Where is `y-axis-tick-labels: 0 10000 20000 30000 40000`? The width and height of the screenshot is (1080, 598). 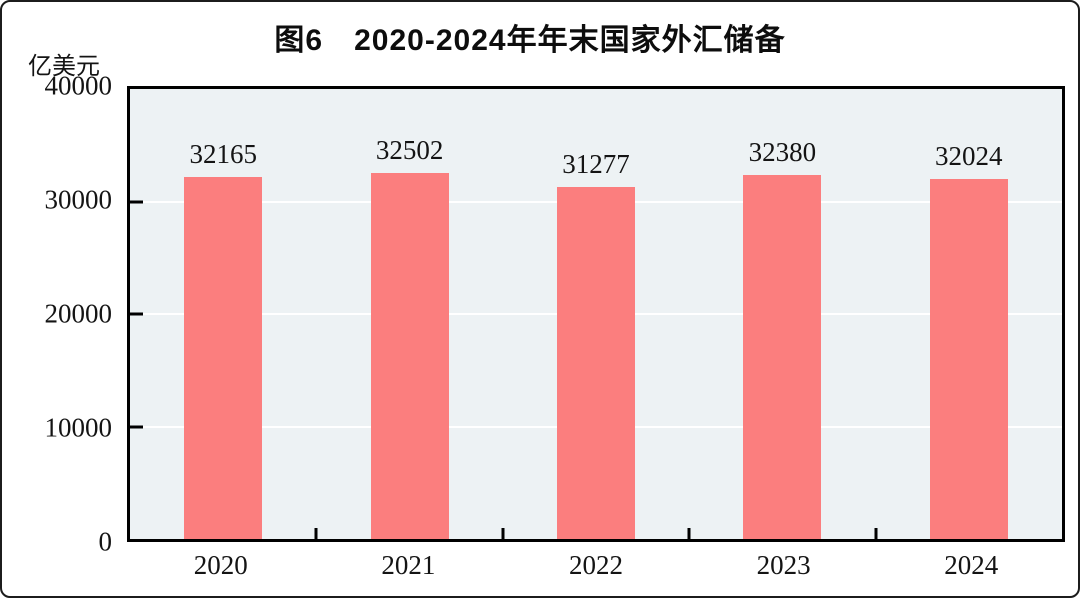 y-axis-tick-labels: 0 10000 20000 30000 40000 is located at coordinates (57, 313).